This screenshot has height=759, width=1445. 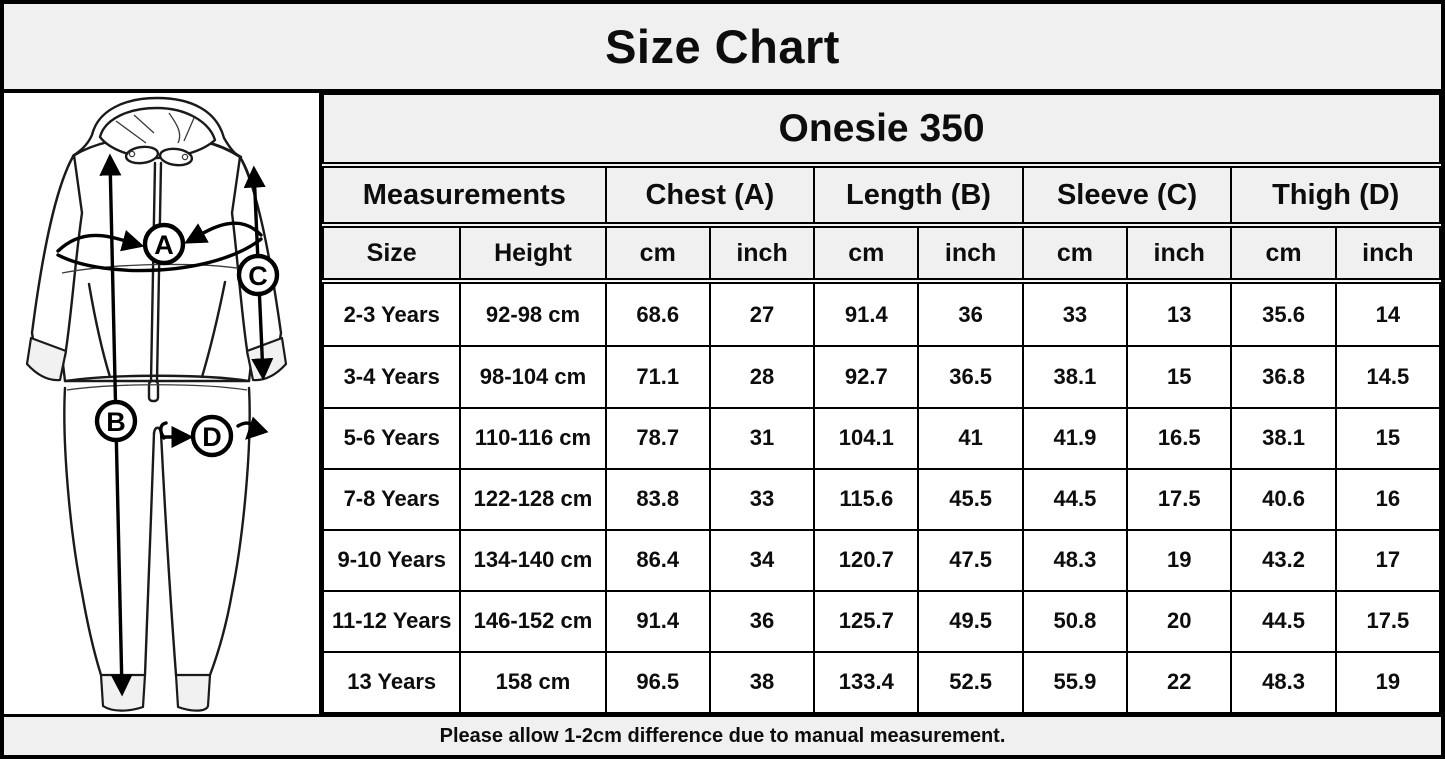 I want to click on value-cell: 104.1, so click(x=866, y=438).